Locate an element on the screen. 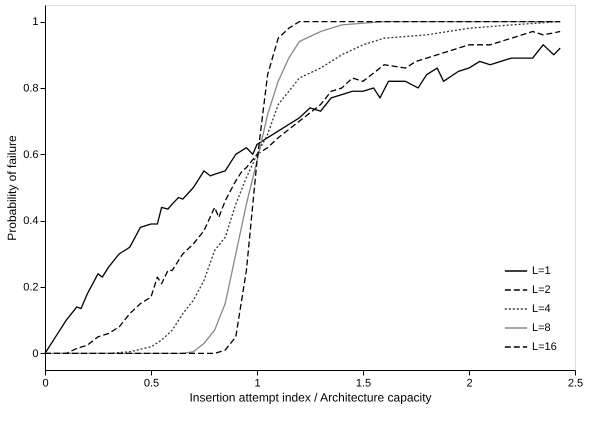 Image resolution: width=609 pixels, height=425 pixels. y-tick-label: 0.2 is located at coordinates (30, 288).